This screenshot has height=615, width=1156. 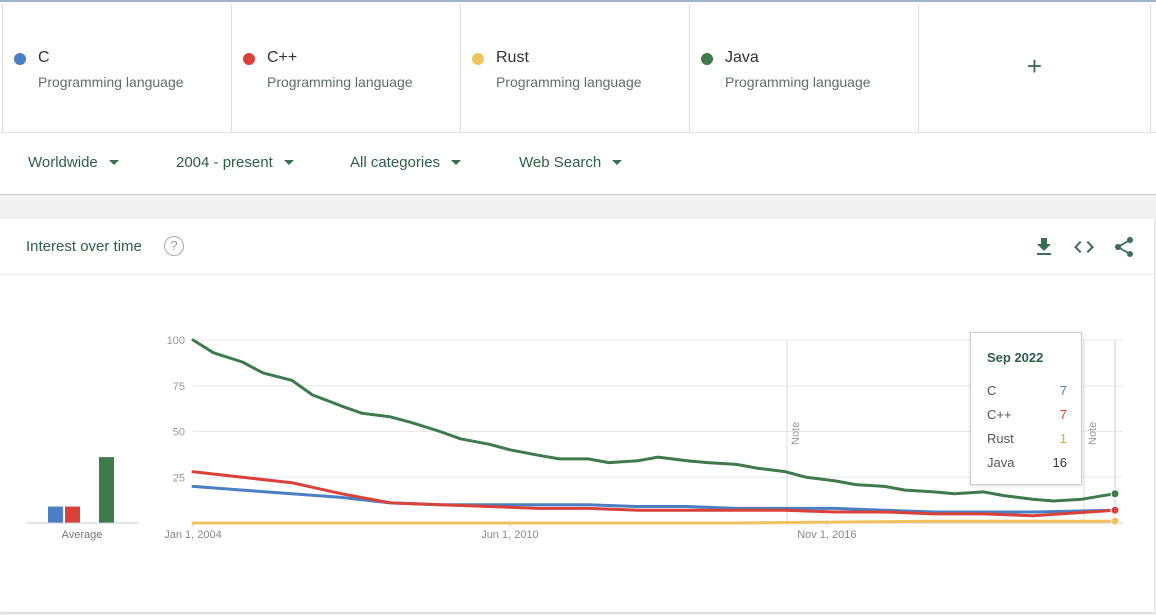 I want to click on tooltip-value: 1, so click(x=1063, y=438).